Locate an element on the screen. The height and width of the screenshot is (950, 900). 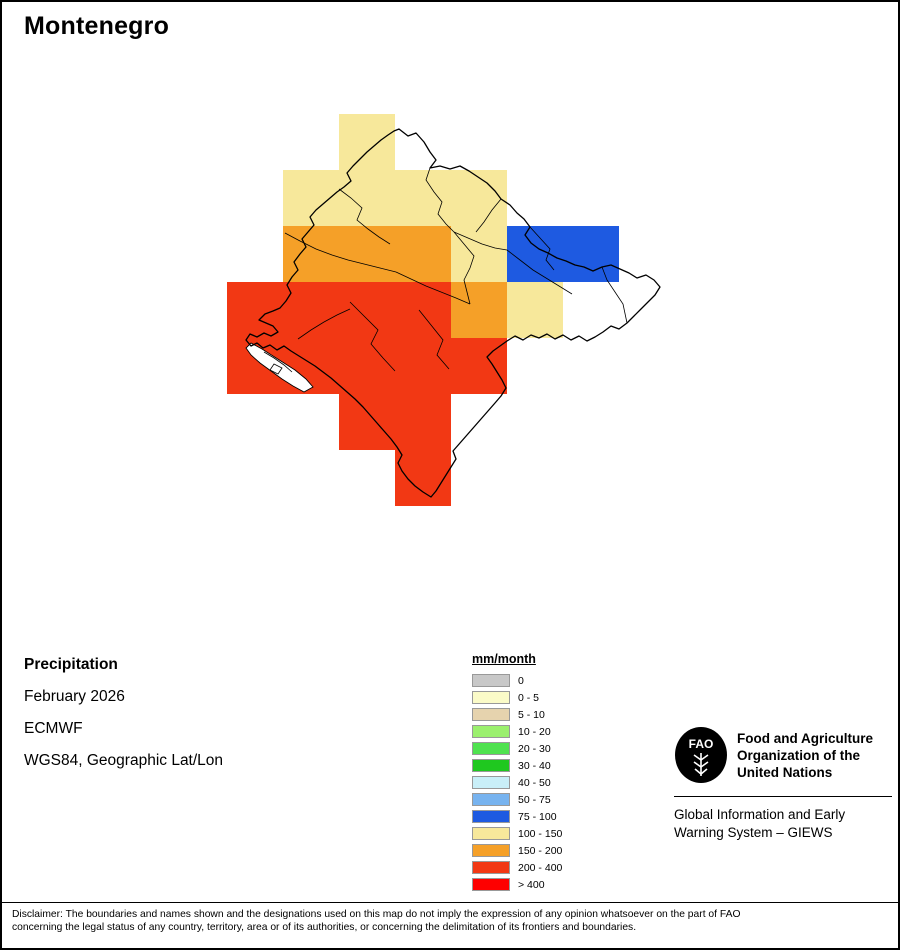
org-divider is located at coordinates (783, 796).